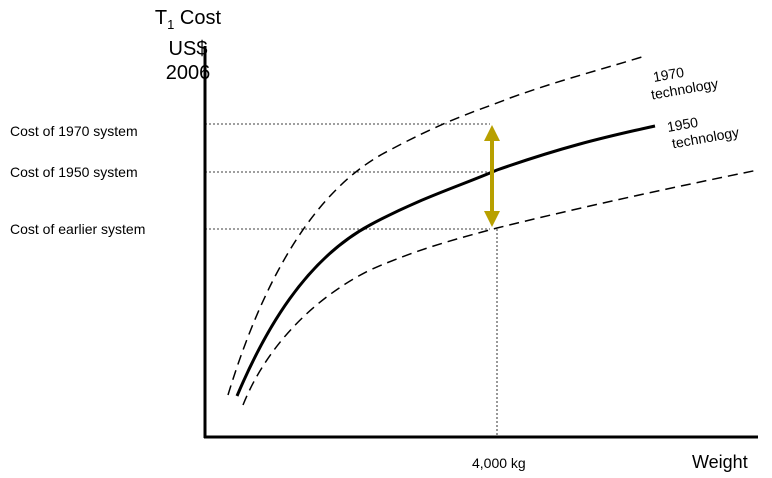 This screenshot has height=478, width=772. I want to click on label-1970-technology: 1970 technology, so click(683, 80).